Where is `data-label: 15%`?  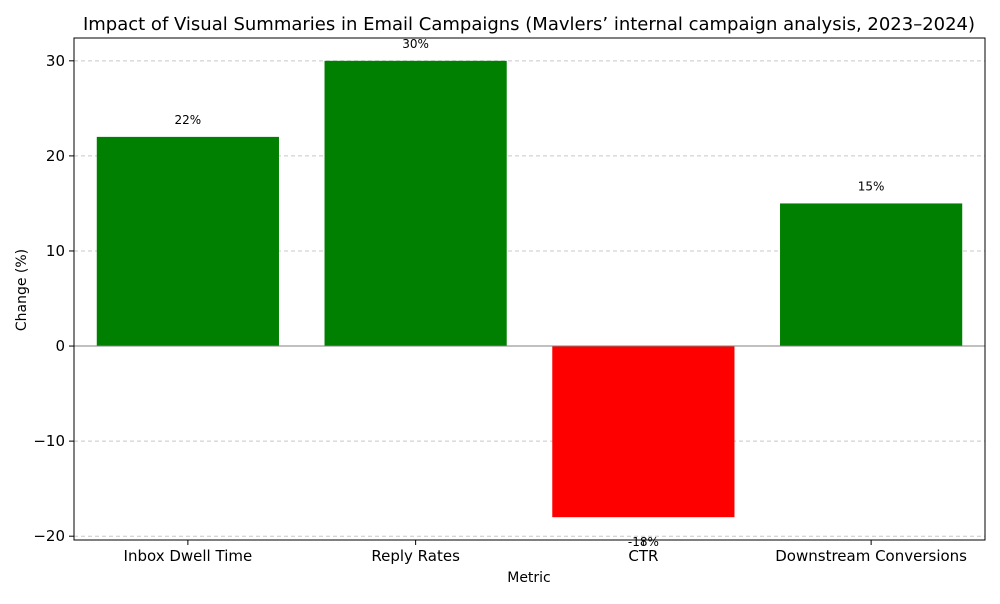 data-label: 15% is located at coordinates (871, 186).